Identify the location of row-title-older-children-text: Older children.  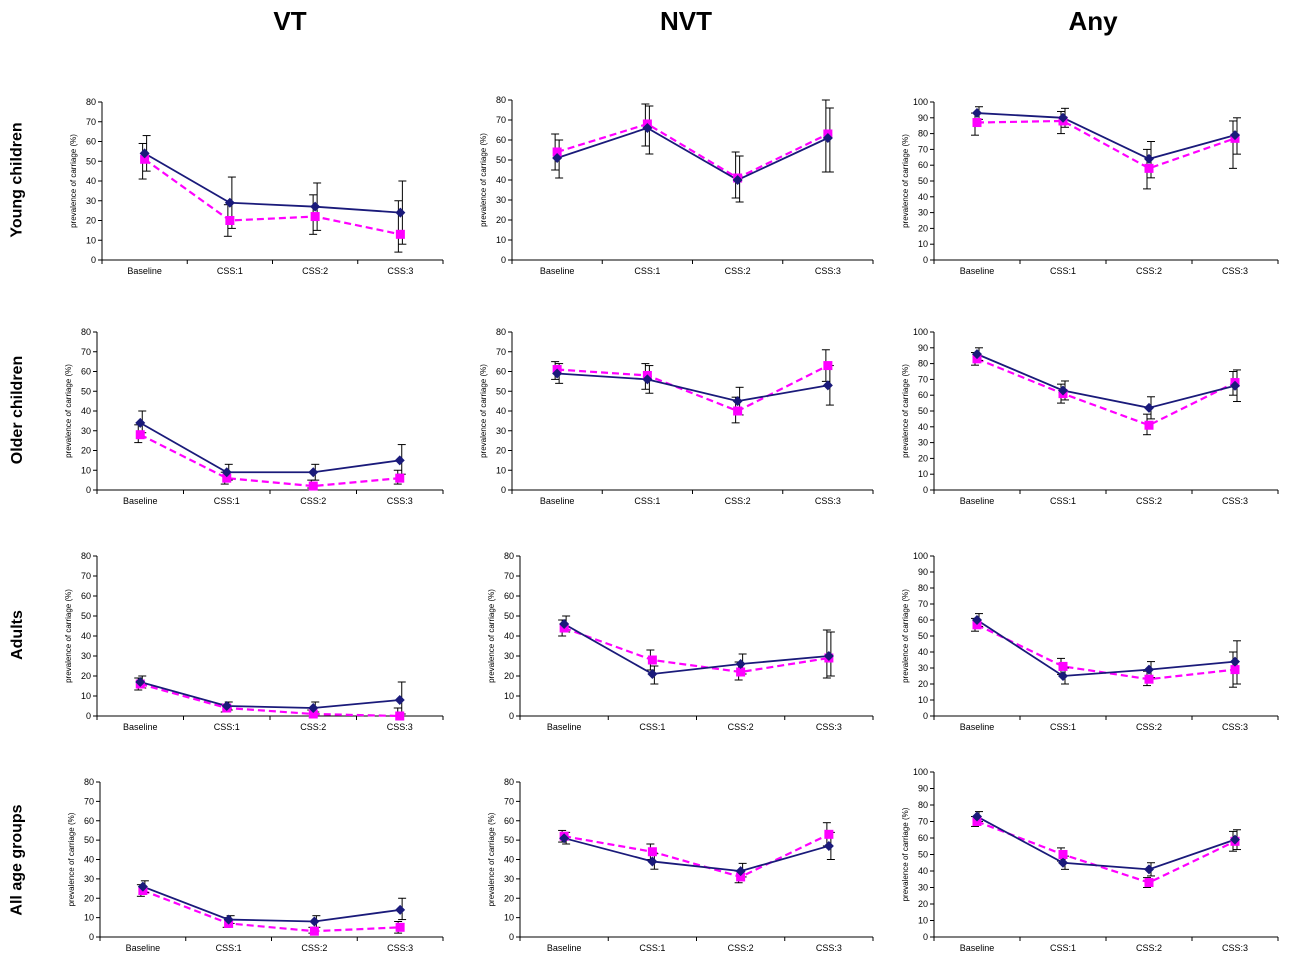
(17, 410).